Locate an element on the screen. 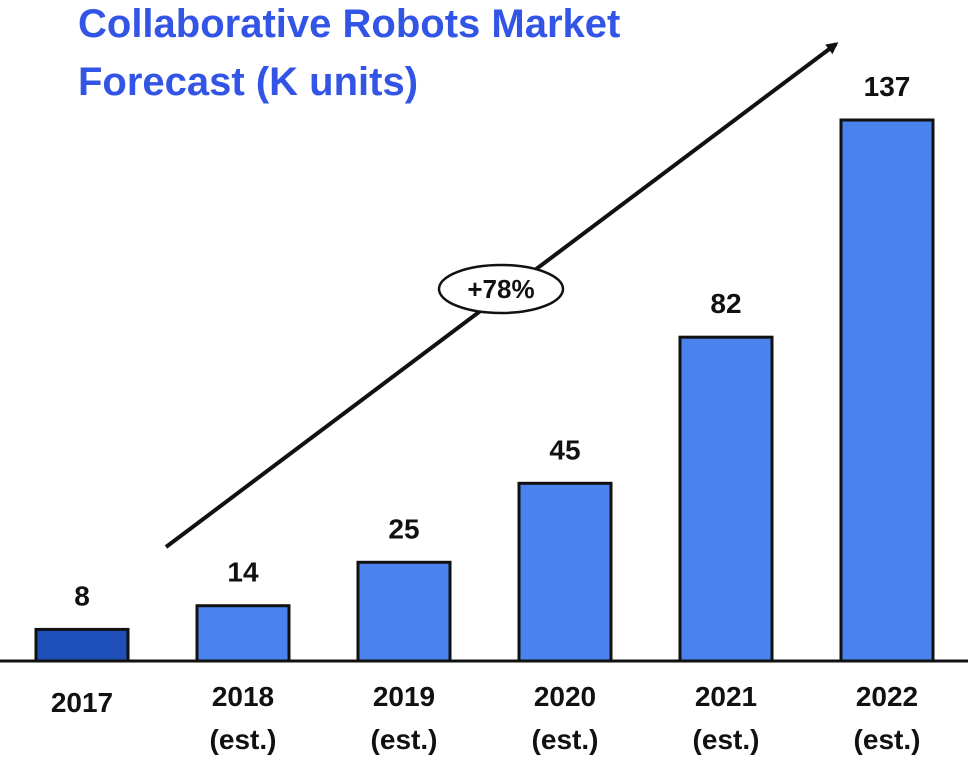 Image resolution: width=968 pixels, height=760 pixels. bar-2017 is located at coordinates (82, 645).